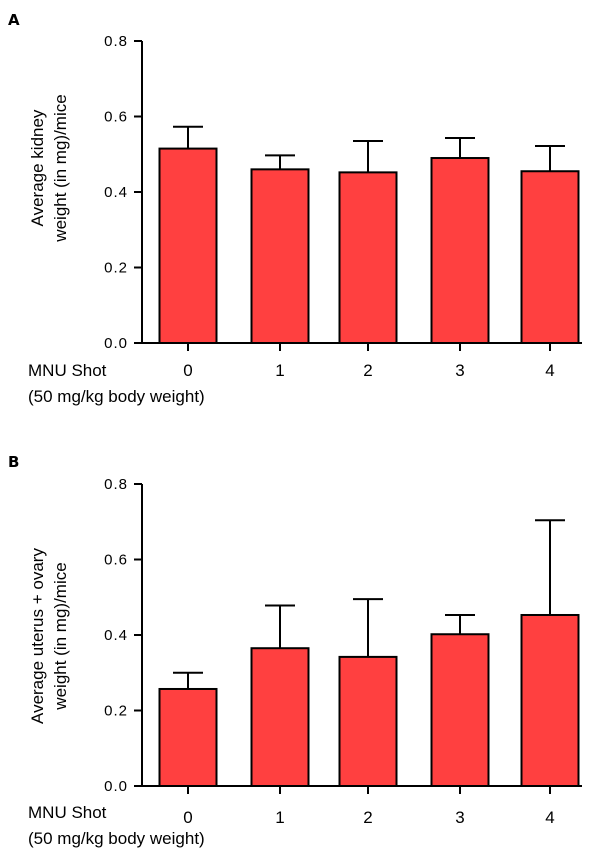  I want to click on y-axis-title: Average kidney weight (in mg)/mice, so click(49, 168).